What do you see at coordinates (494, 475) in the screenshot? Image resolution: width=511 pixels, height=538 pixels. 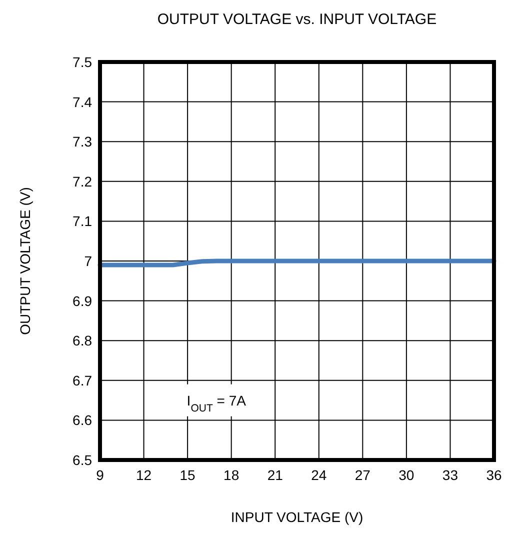 I see `x-tick-label: 36` at bounding box center [494, 475].